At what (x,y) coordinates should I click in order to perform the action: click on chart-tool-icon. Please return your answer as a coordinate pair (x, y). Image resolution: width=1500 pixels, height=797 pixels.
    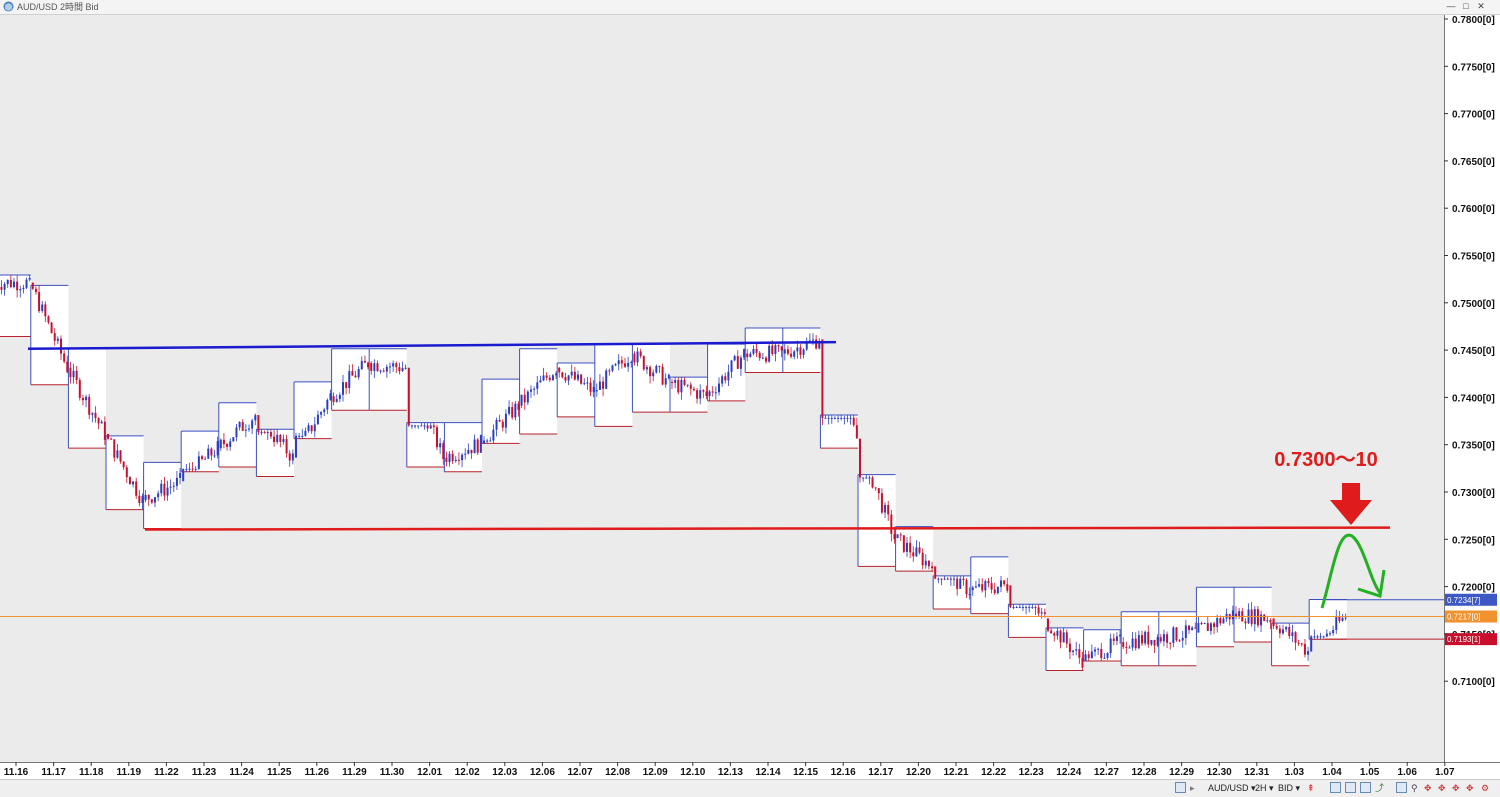
    Looking at the image, I should click on (1335, 787).